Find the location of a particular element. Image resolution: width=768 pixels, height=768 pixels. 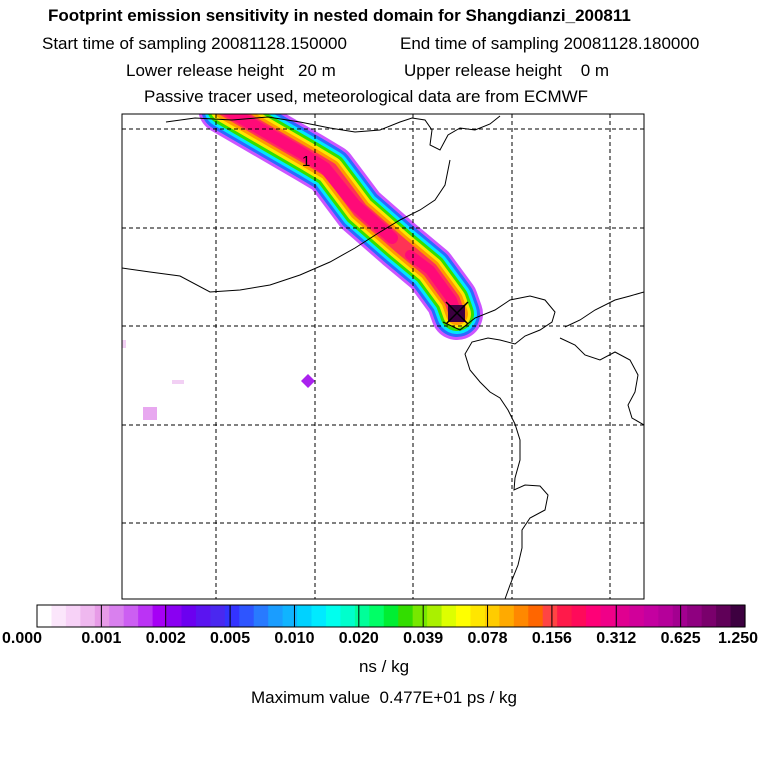

coastline-peninsula is located at coordinates (499, 447).